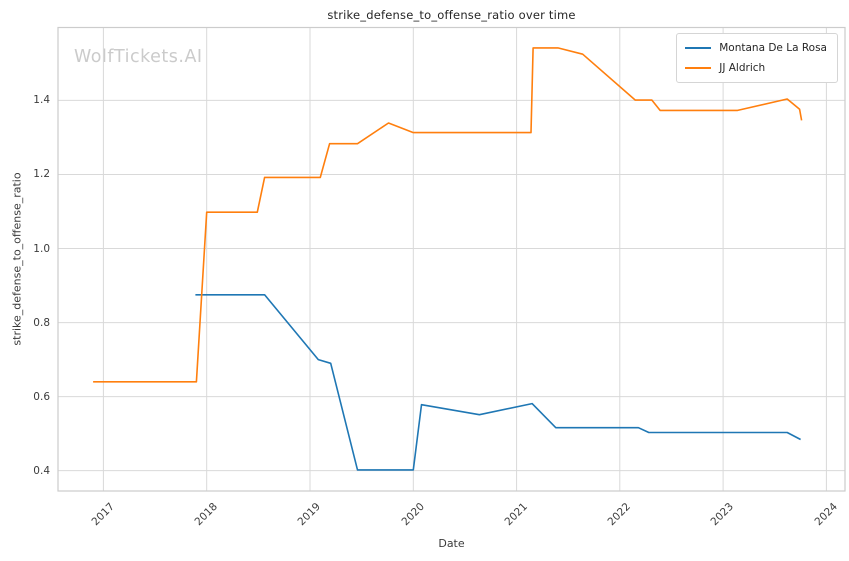  I want to click on legend: Montana De La Rosa JJ Aldrich, so click(757, 58).